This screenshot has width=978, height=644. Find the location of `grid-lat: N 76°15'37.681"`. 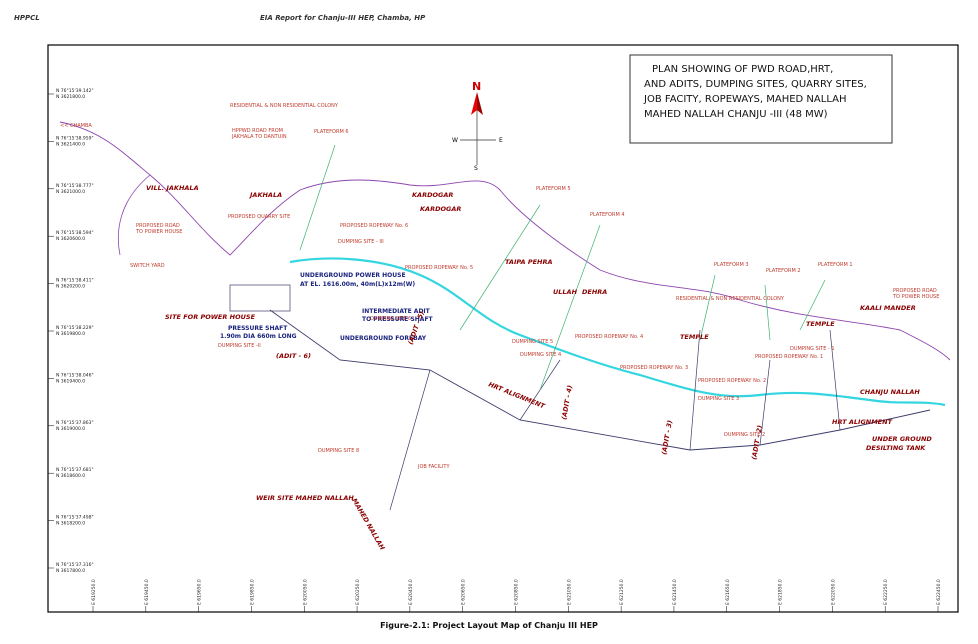

grid-lat: N 76°15'37.681" is located at coordinates (75, 470).